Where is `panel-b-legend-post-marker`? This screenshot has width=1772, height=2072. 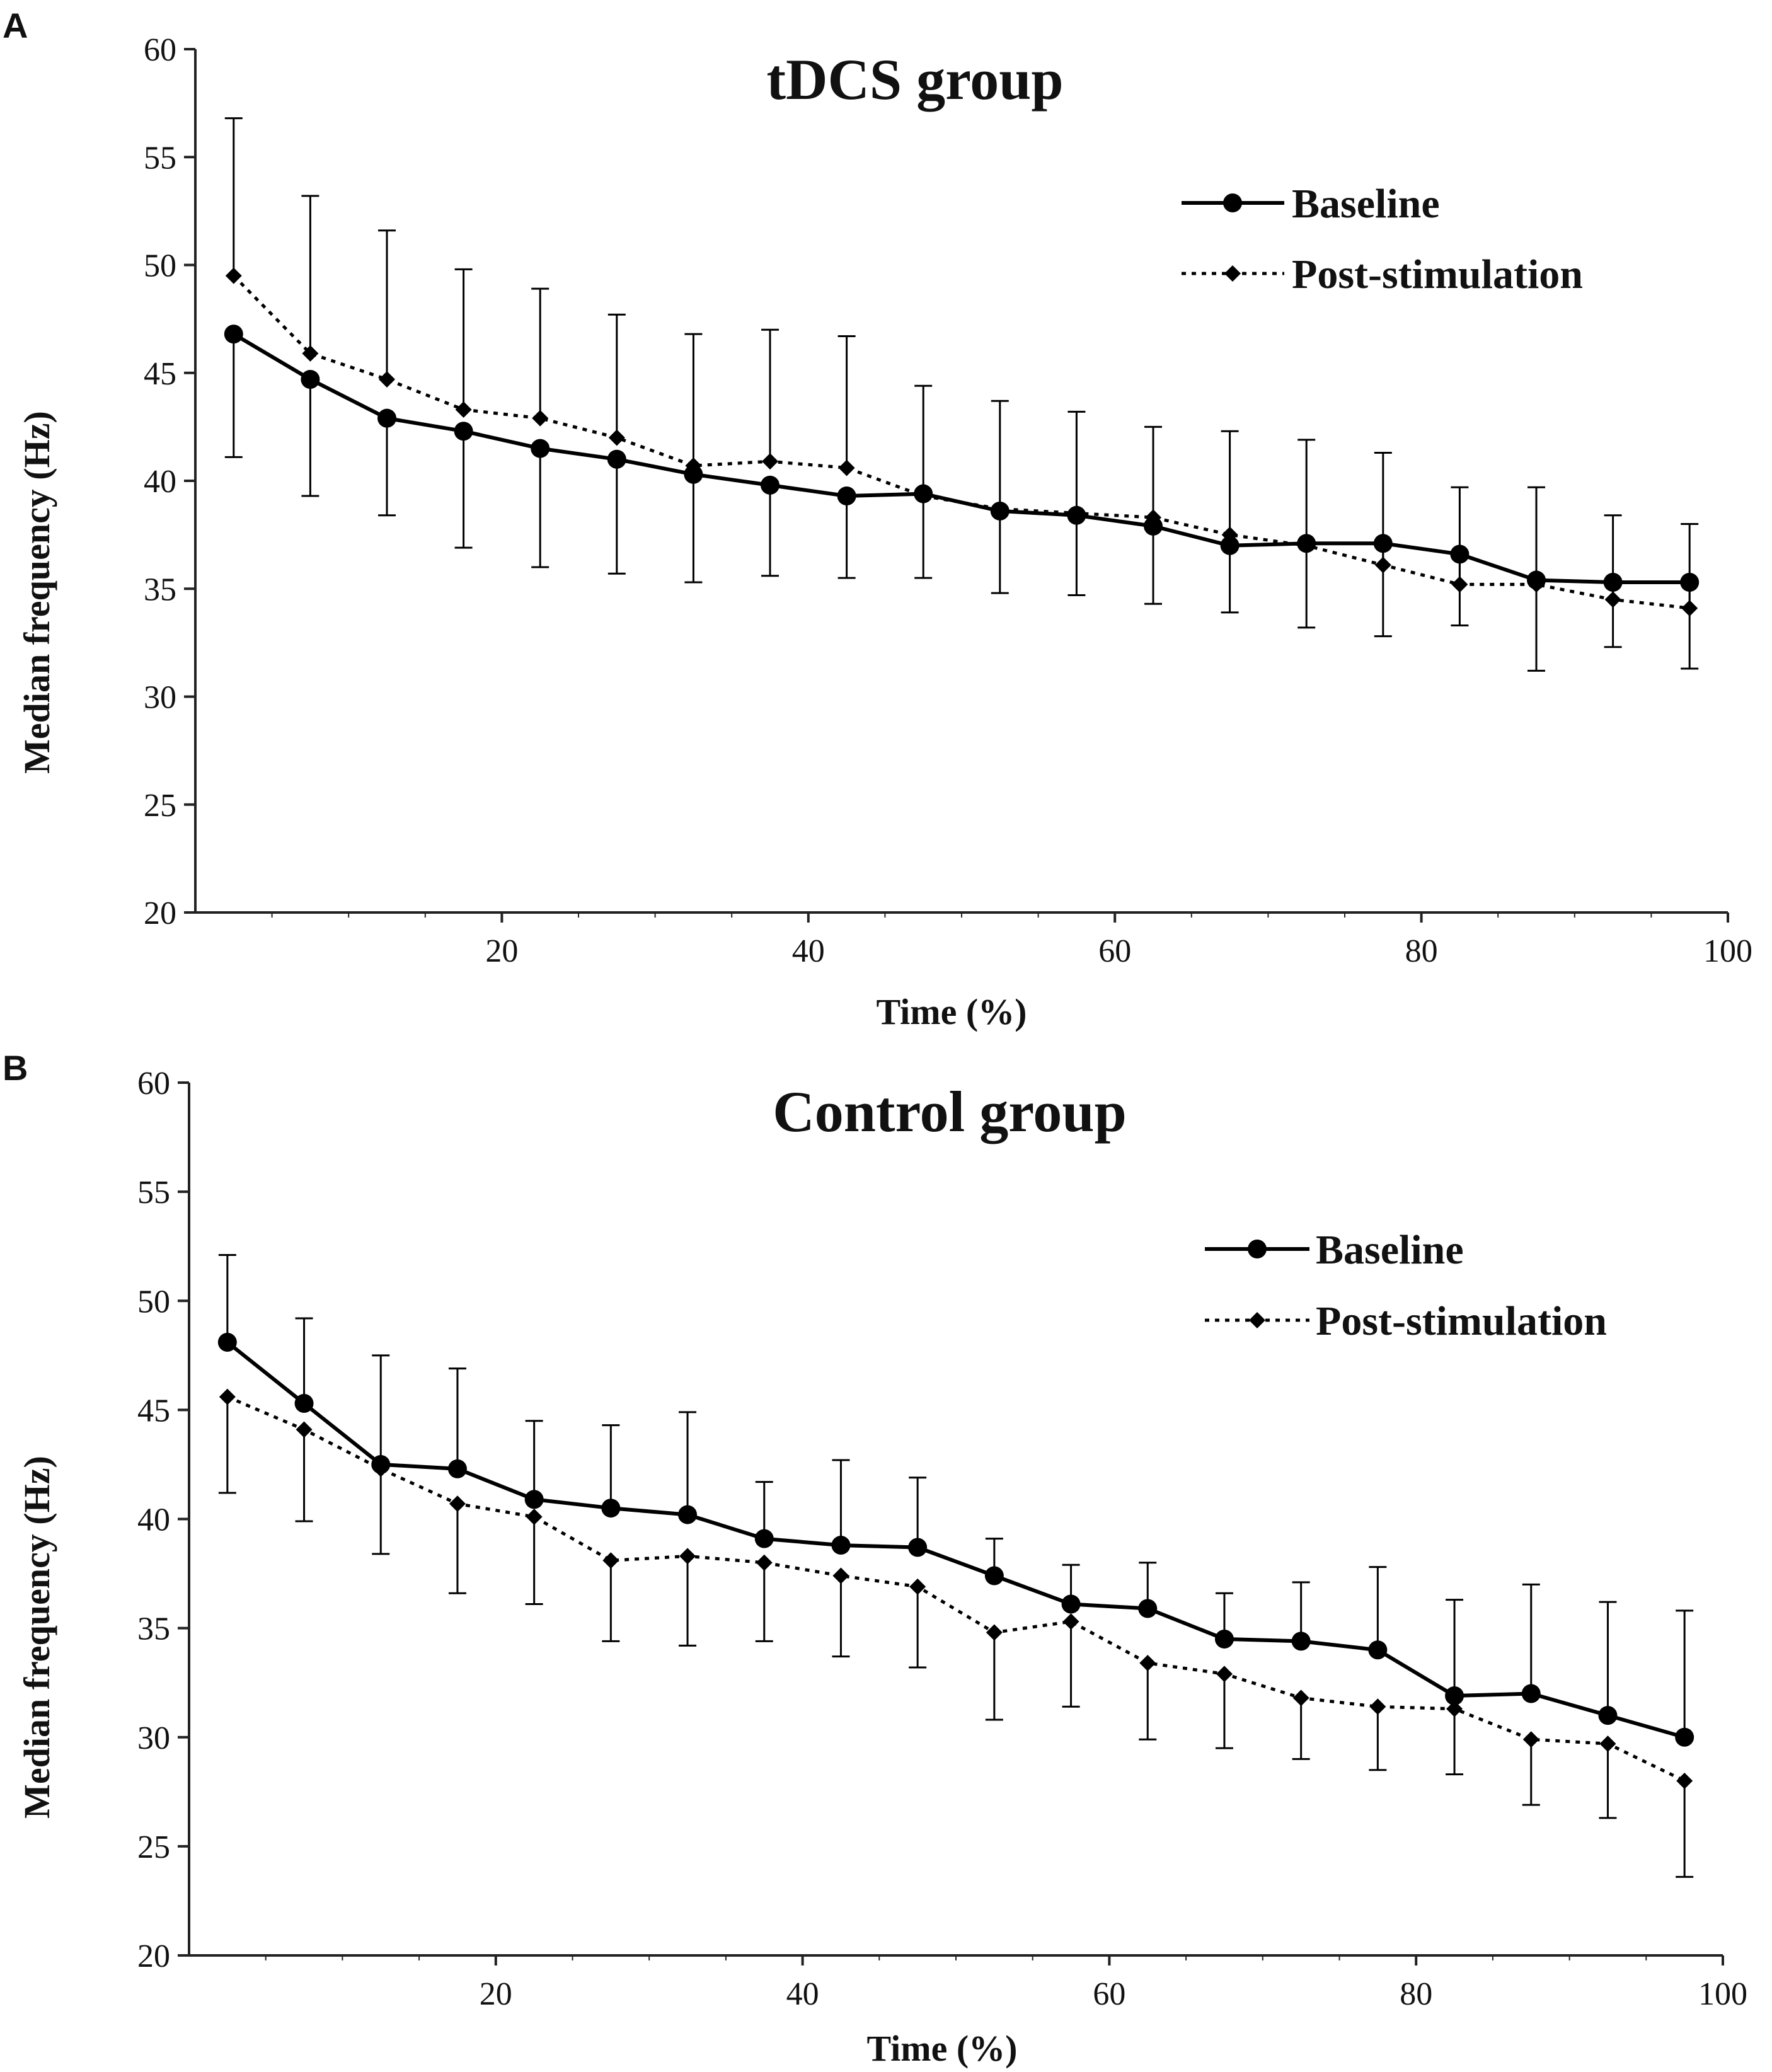
panel-b-legend-post-marker is located at coordinates (1257, 1320).